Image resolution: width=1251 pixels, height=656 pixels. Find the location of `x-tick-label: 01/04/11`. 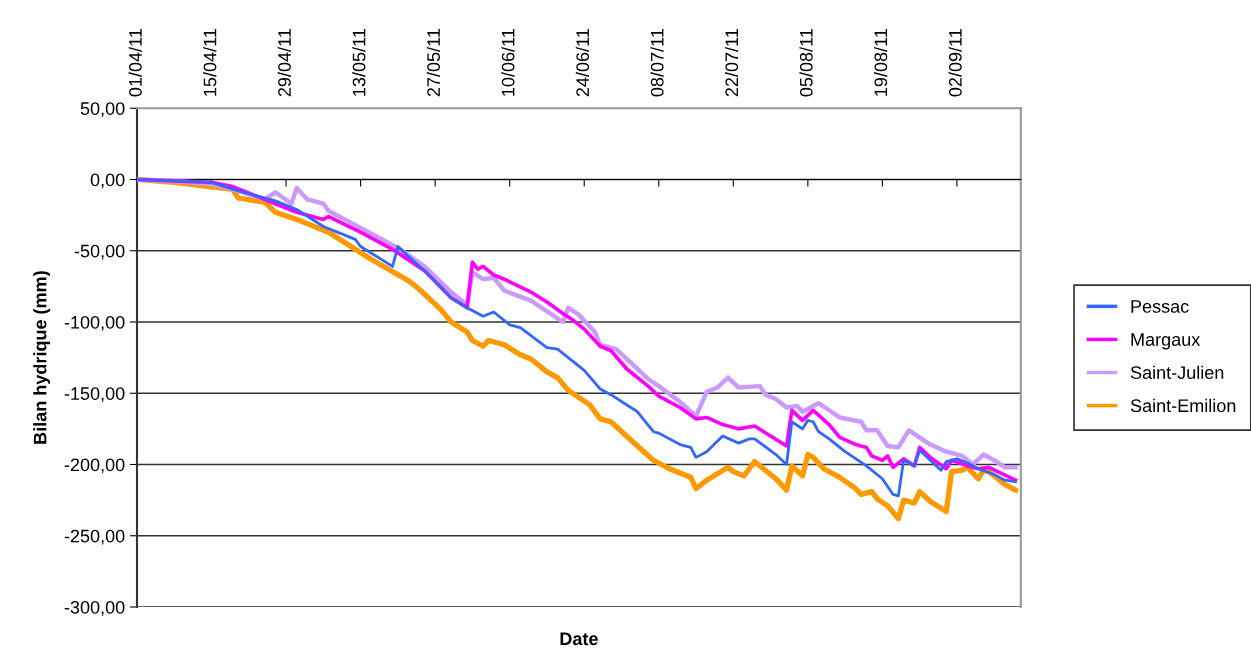

x-tick-label: 01/04/11 is located at coordinates (135, 63).